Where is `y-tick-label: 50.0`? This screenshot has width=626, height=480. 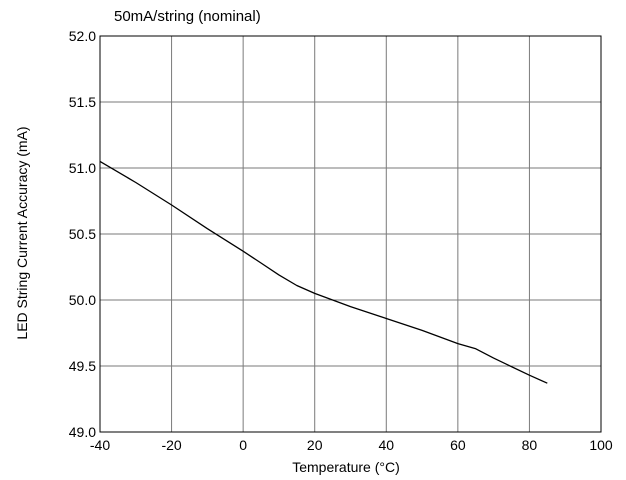 y-tick-label: 50.0 is located at coordinates (82, 300).